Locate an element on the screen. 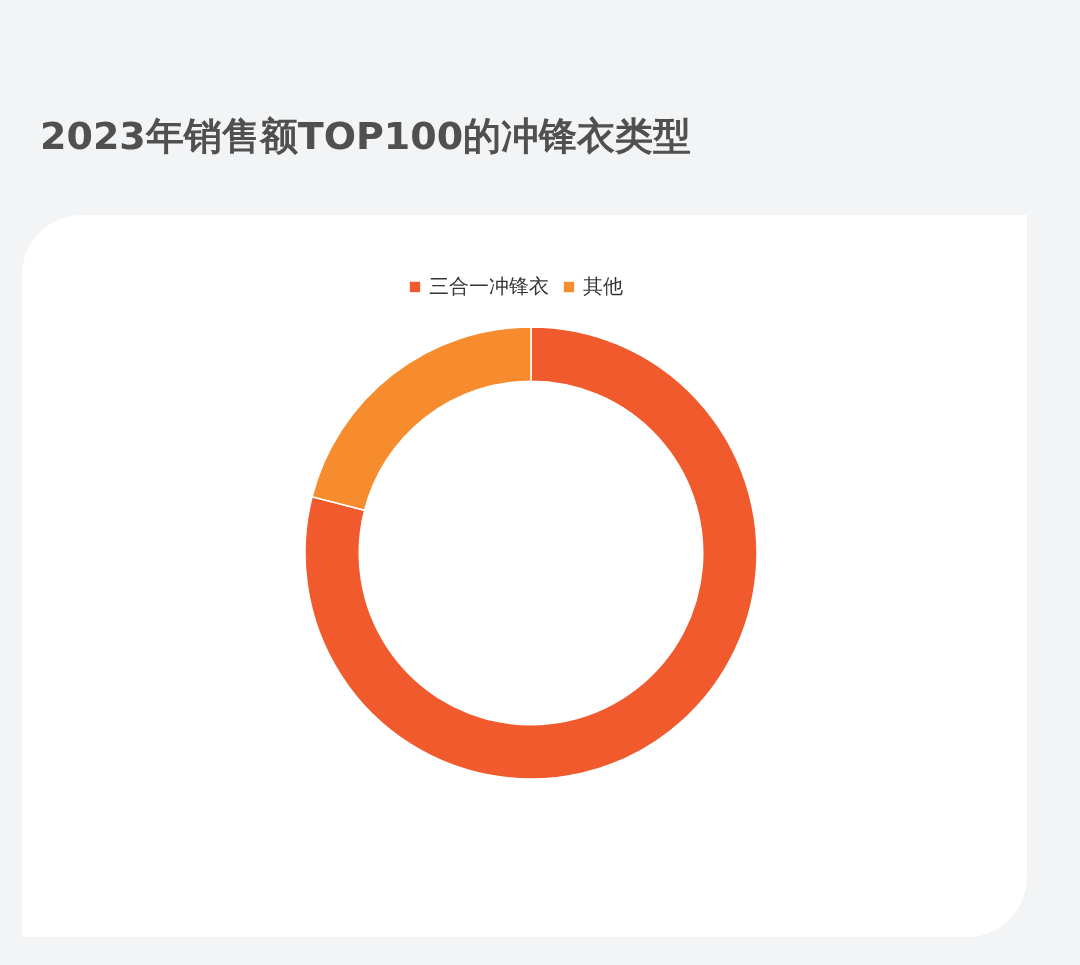 The image size is (1080, 965). legend-label: 三合一冲锋衣 is located at coordinates (489, 286).